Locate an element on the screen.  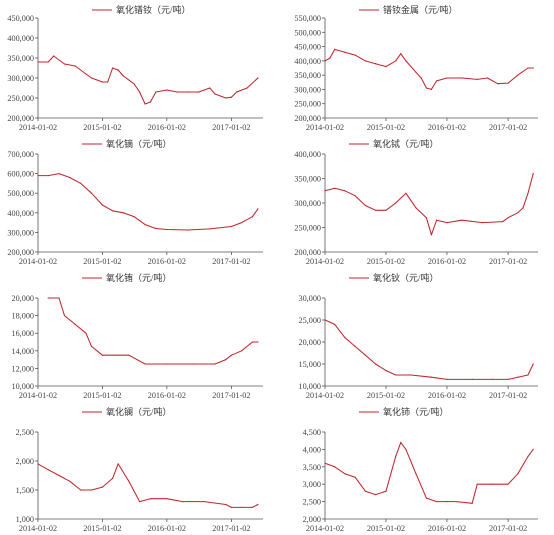
y-tick-label: 550,000 is located at coordinates (307, 18).